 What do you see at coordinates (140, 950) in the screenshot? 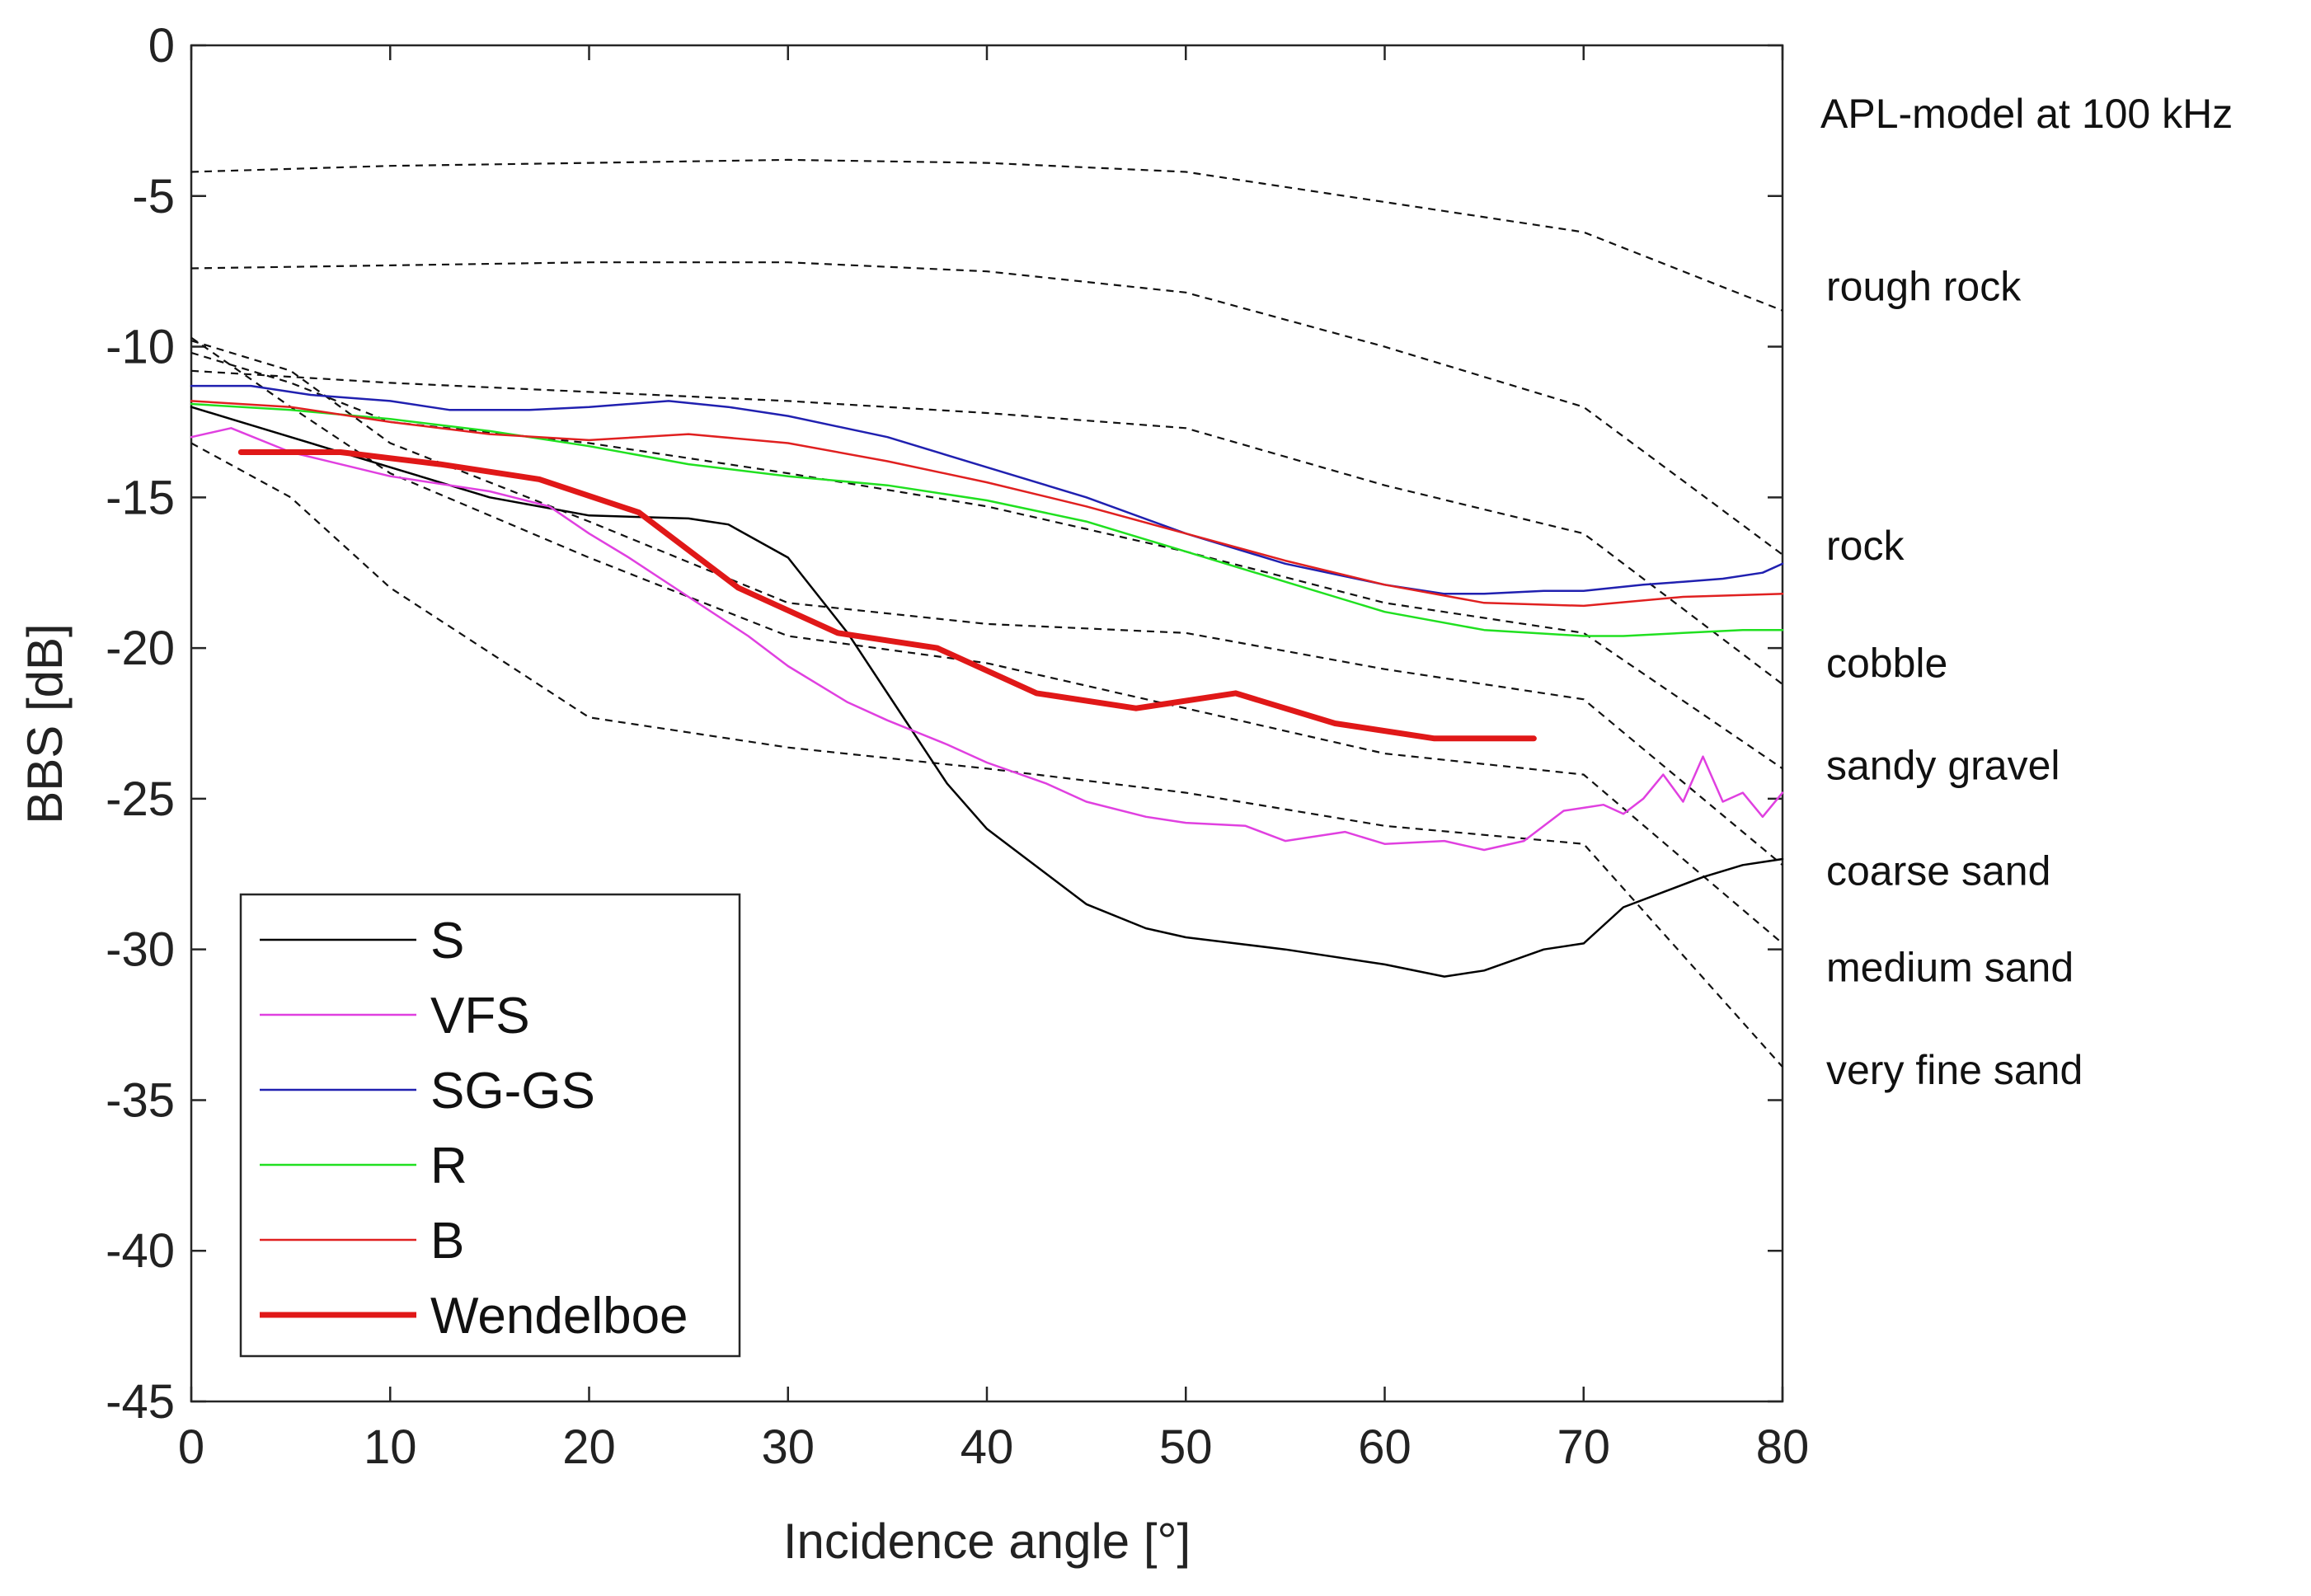
I see `y-tick-label: -30` at bounding box center [140, 950].